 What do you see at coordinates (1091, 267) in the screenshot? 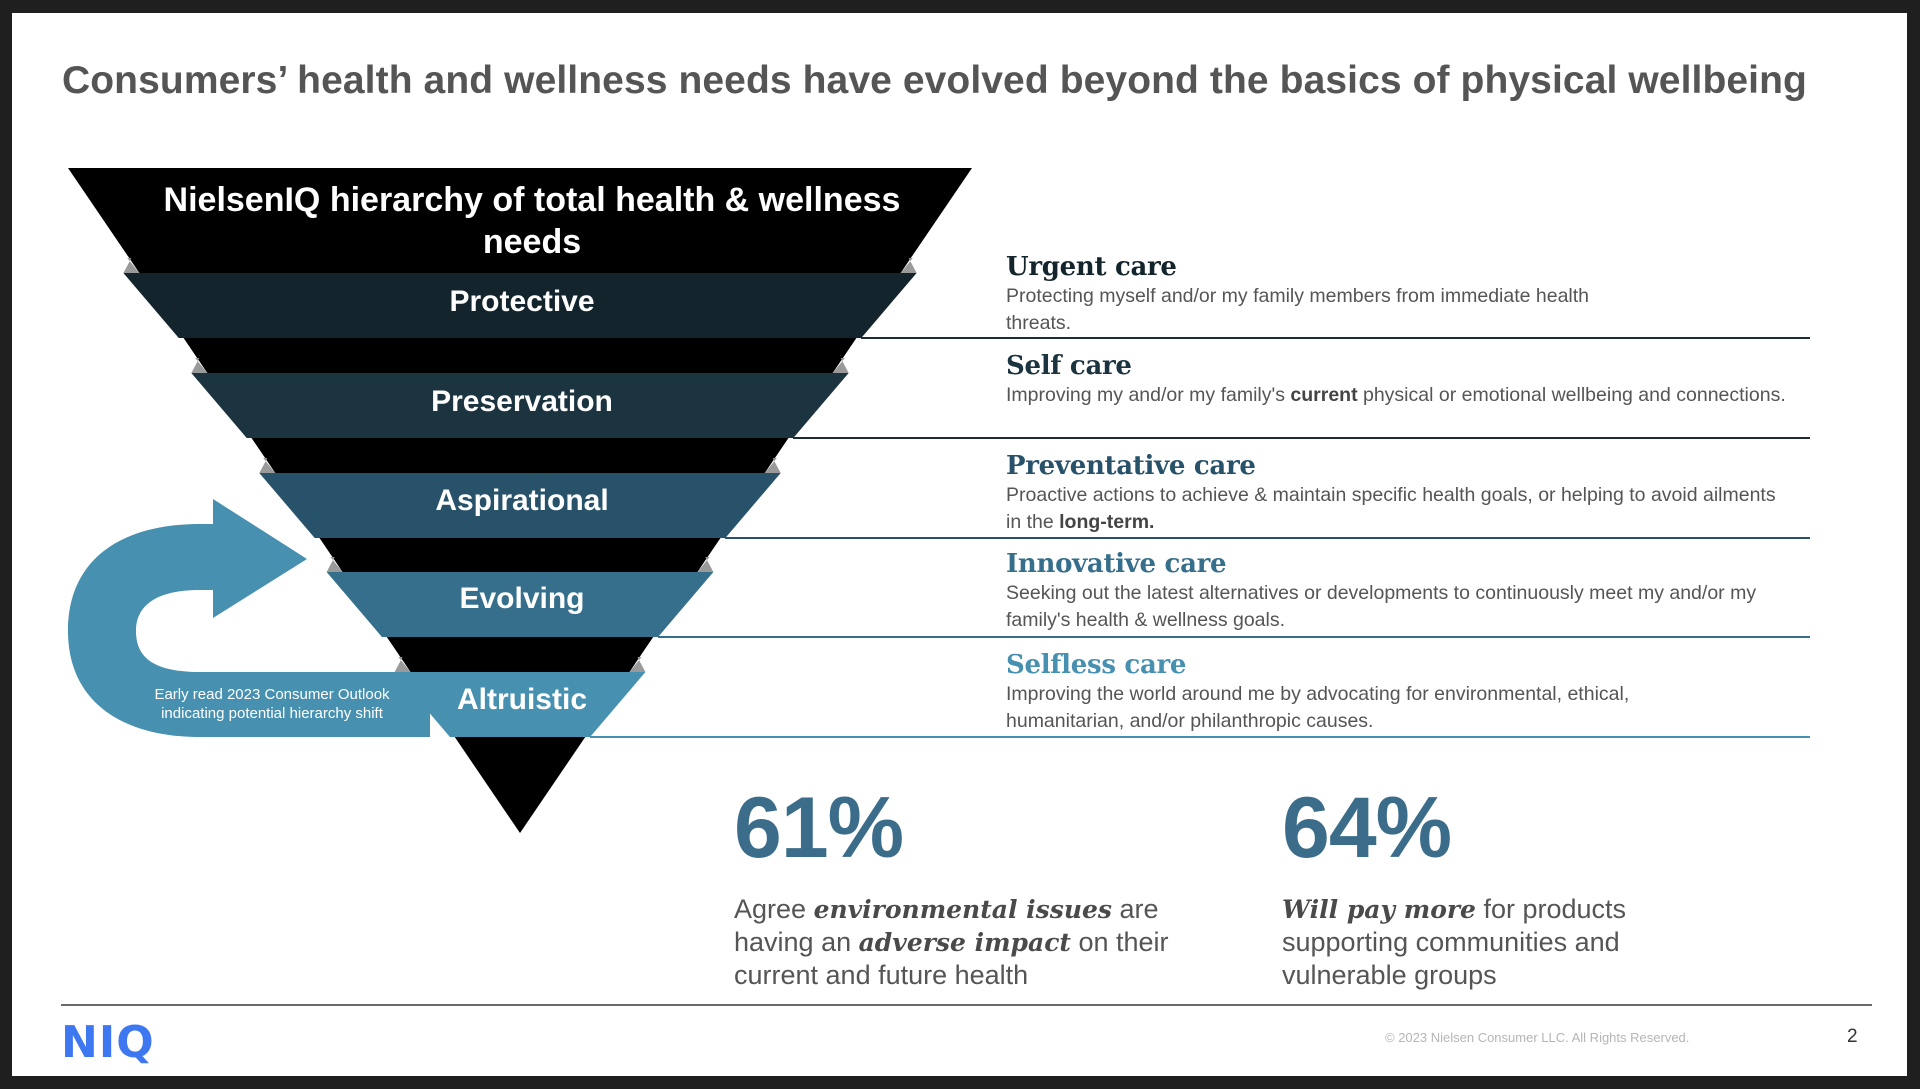
I see `care-title: Urgent care` at bounding box center [1091, 267].